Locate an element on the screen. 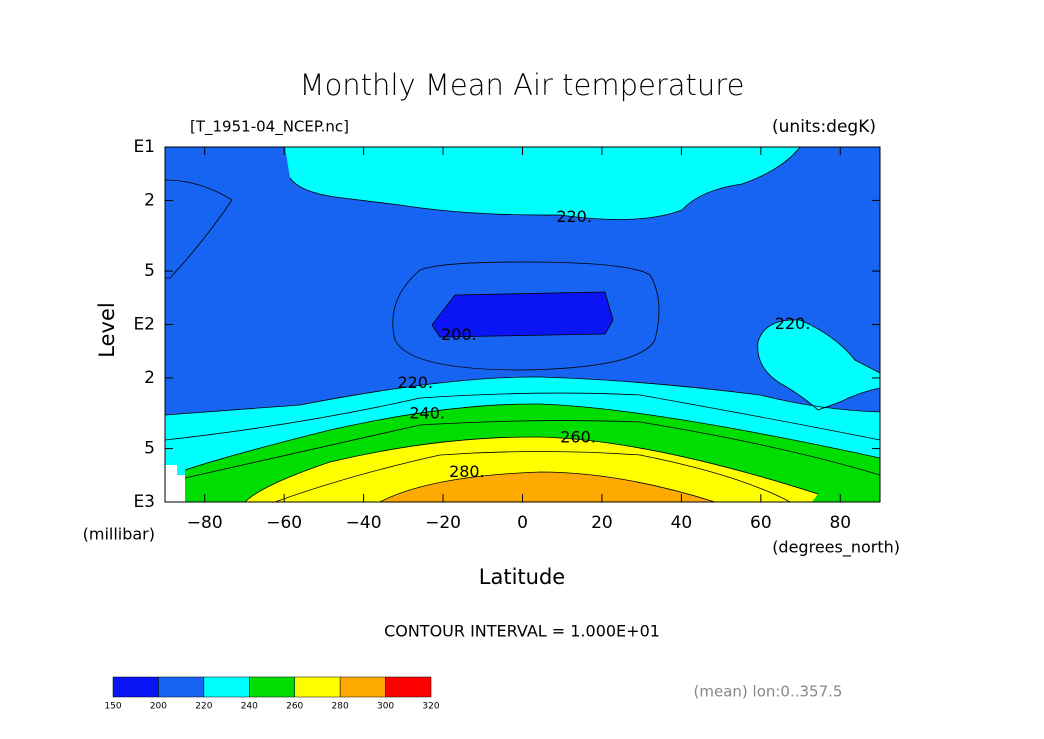  contour-label: 200. is located at coordinates (459, 334).